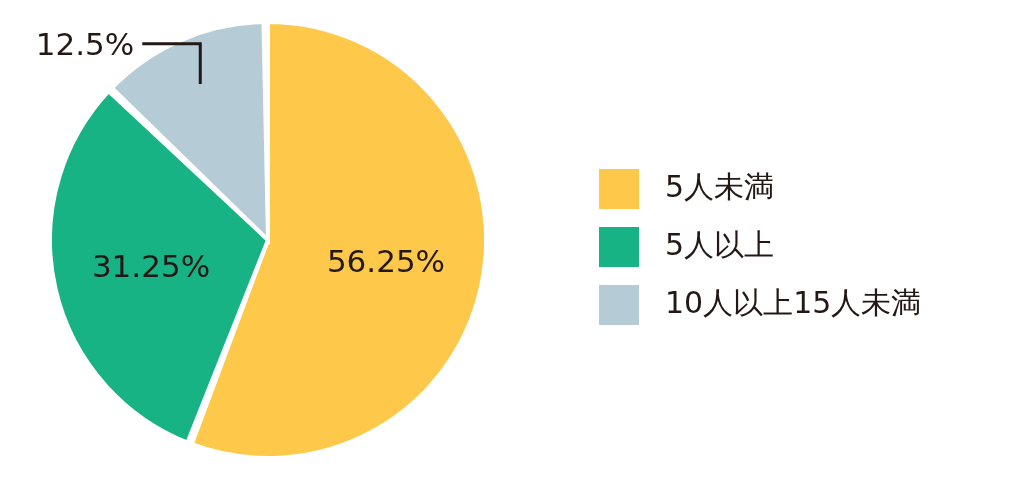 This screenshot has height=490, width=1024. What do you see at coordinates (720, 244) in the screenshot?
I see `legend-label: 5人以上` at bounding box center [720, 244].